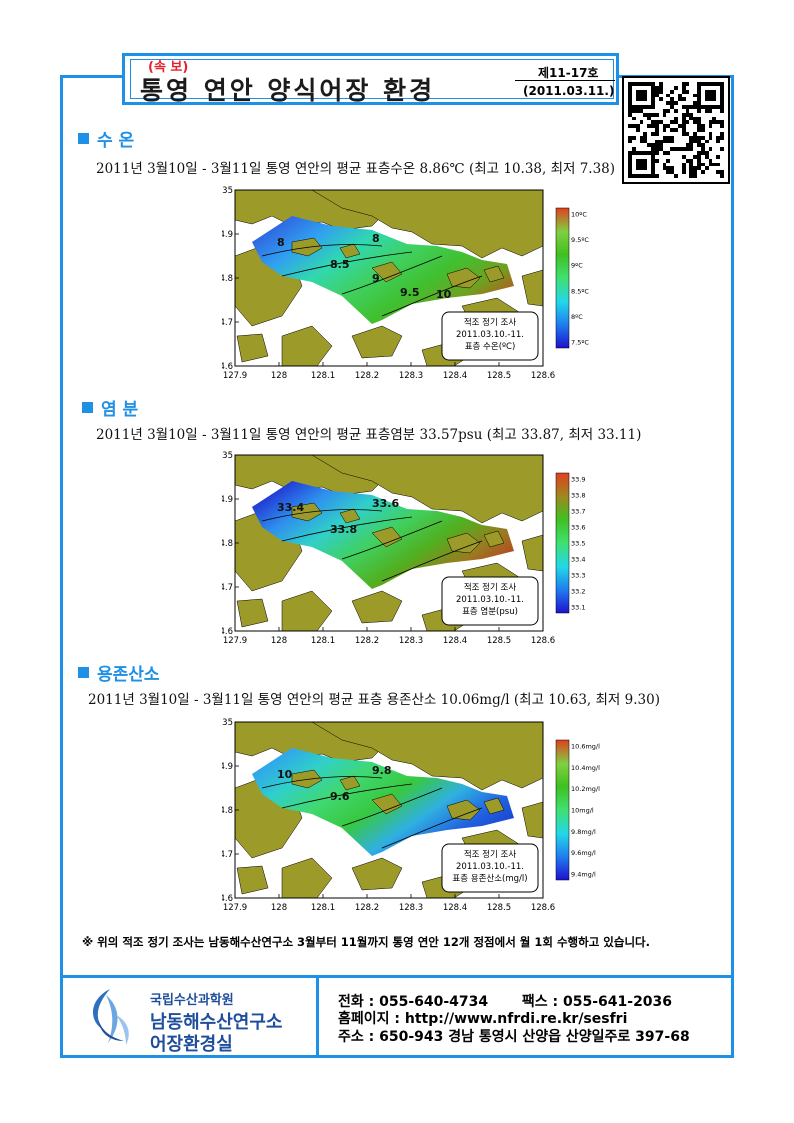  I want to click on qr-pattern, so click(676, 130).